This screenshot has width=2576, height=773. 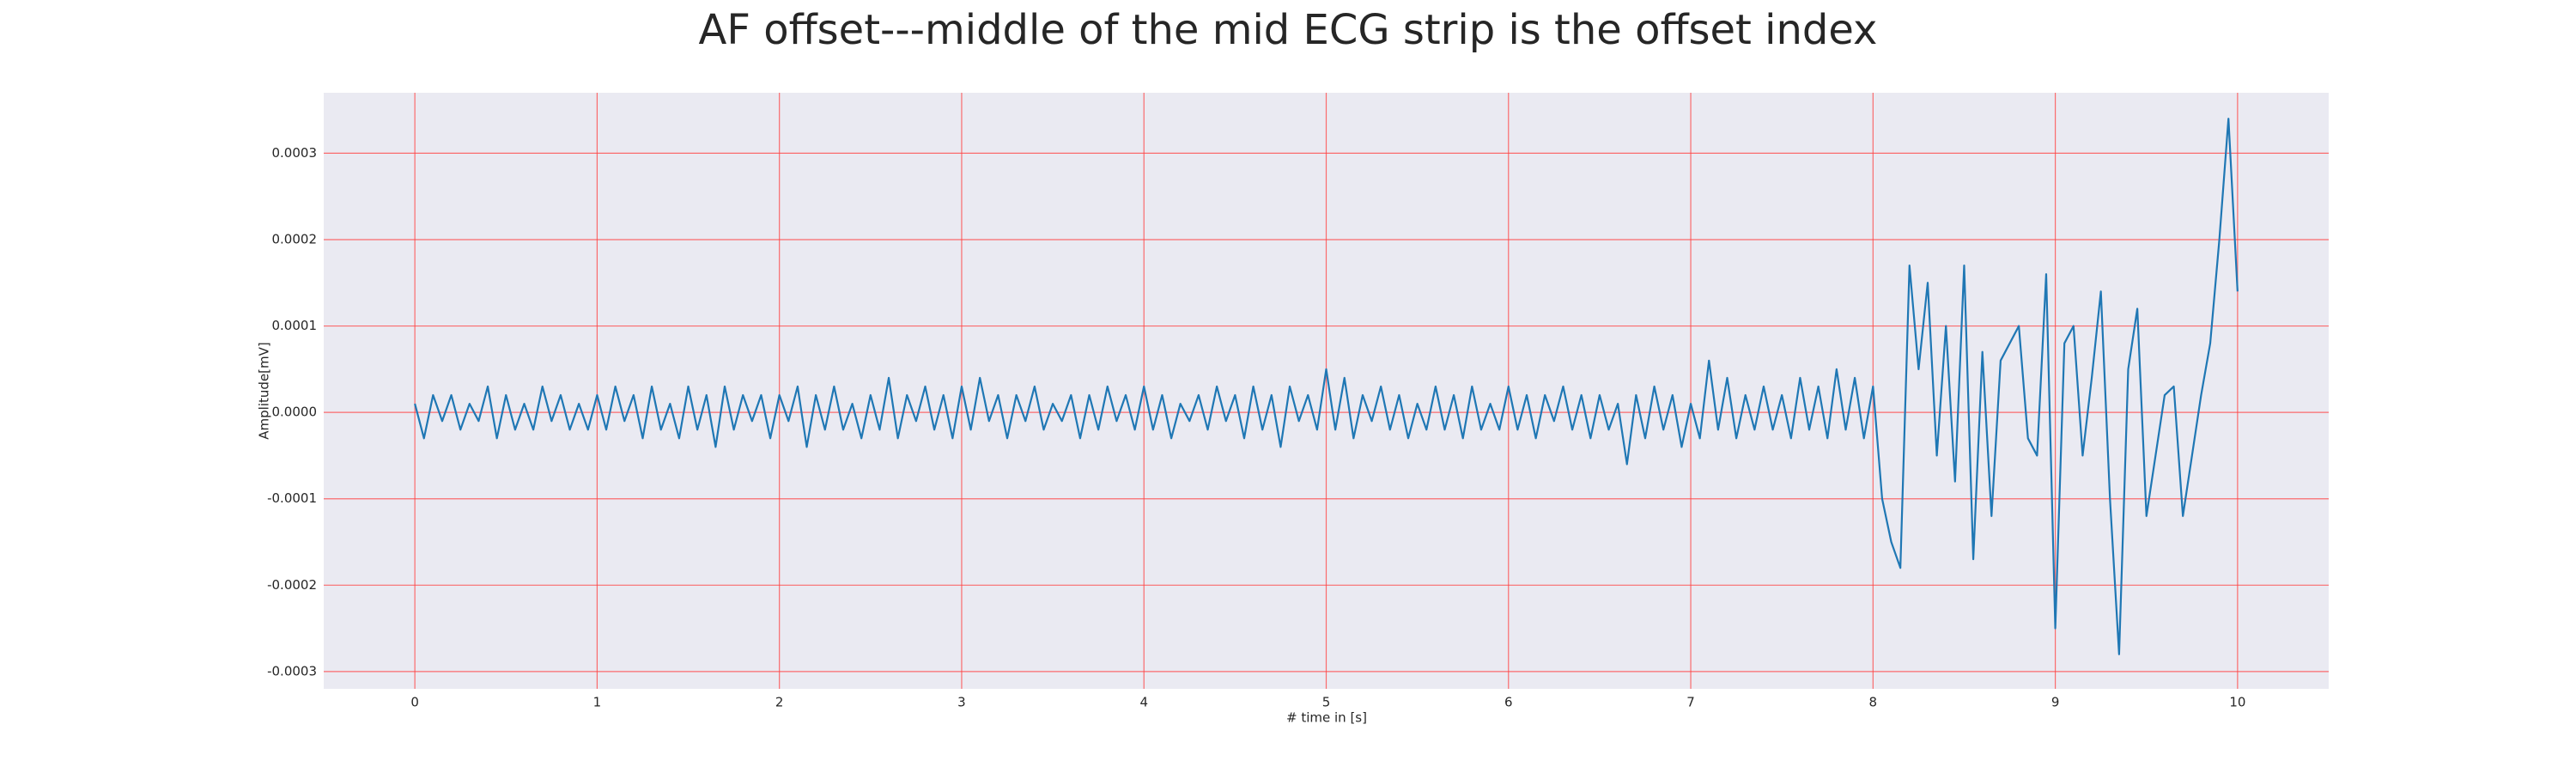 I want to click on x-tick-label: 7, so click(x=1690, y=702).